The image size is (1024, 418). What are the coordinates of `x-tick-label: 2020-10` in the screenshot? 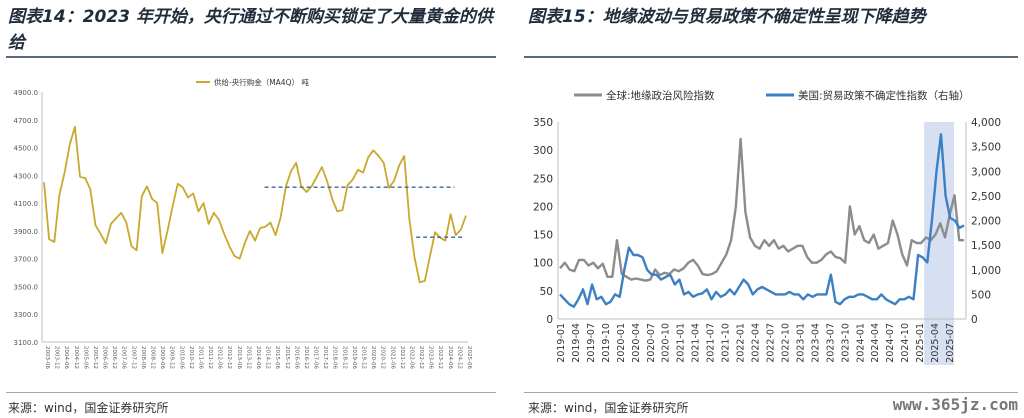 It's located at (666, 343).